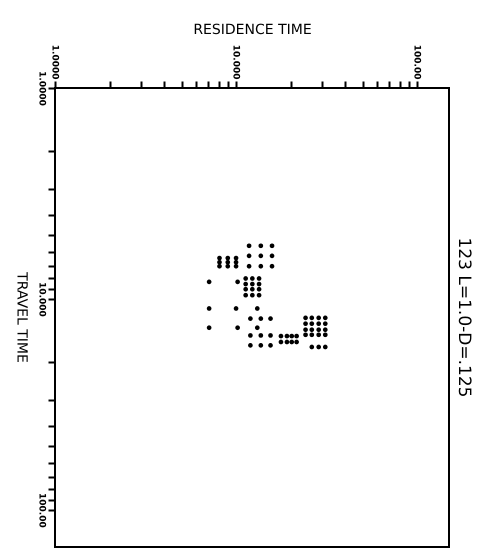 The height and width of the screenshot is (556, 497). Describe the element at coordinates (41, 299) in the screenshot. I see `y-tick-label: 10.000` at that location.